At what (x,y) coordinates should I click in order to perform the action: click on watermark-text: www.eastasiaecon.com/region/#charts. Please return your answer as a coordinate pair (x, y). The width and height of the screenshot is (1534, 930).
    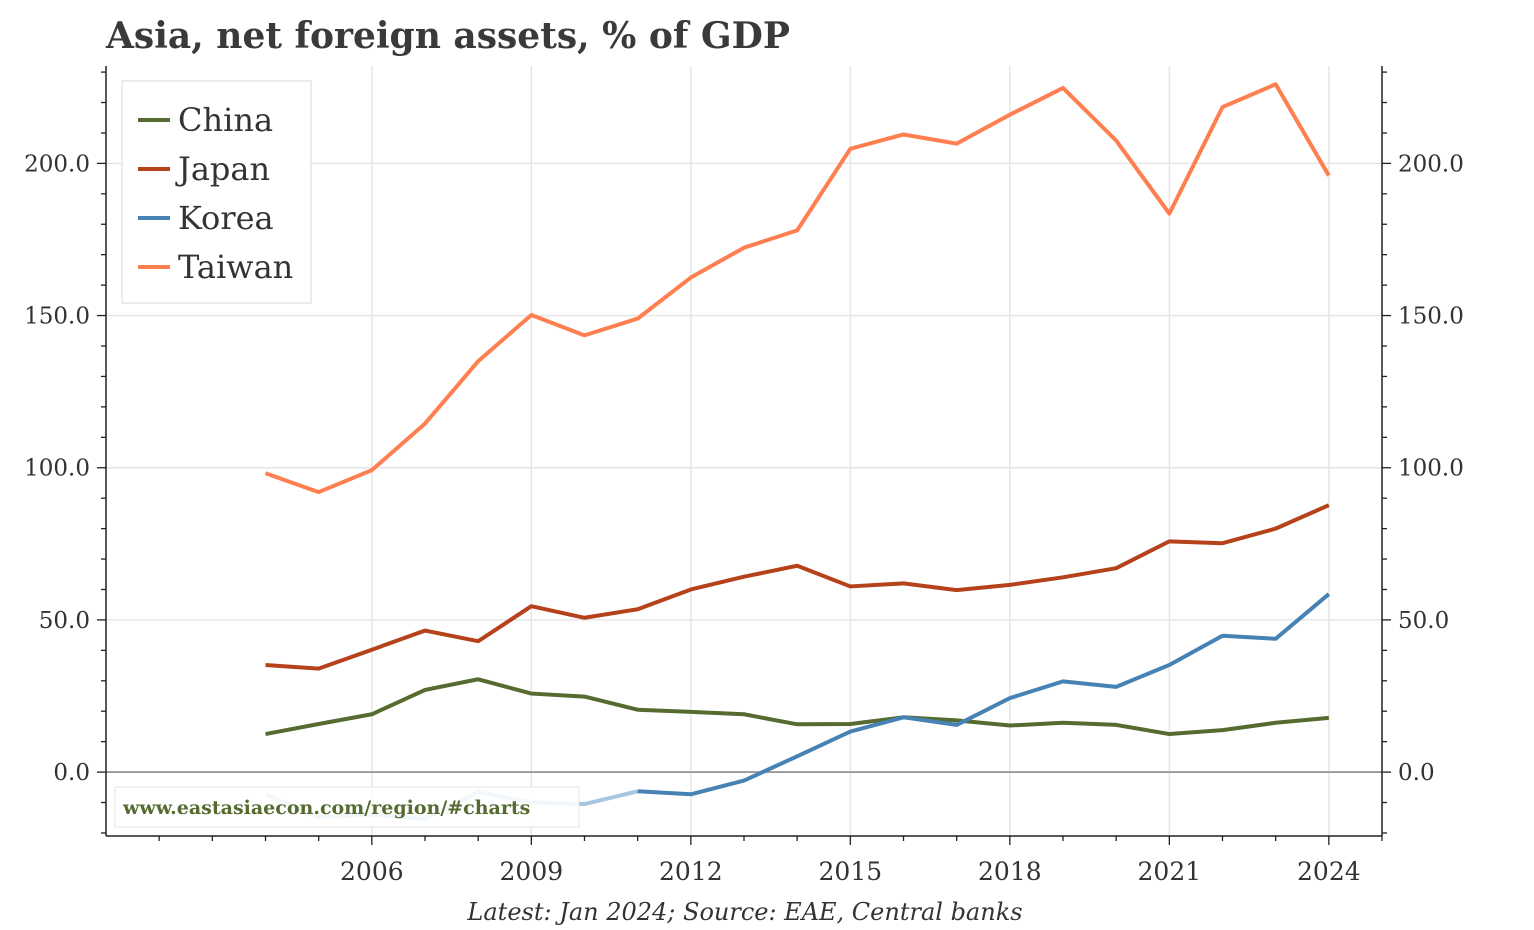
    Looking at the image, I should click on (326, 808).